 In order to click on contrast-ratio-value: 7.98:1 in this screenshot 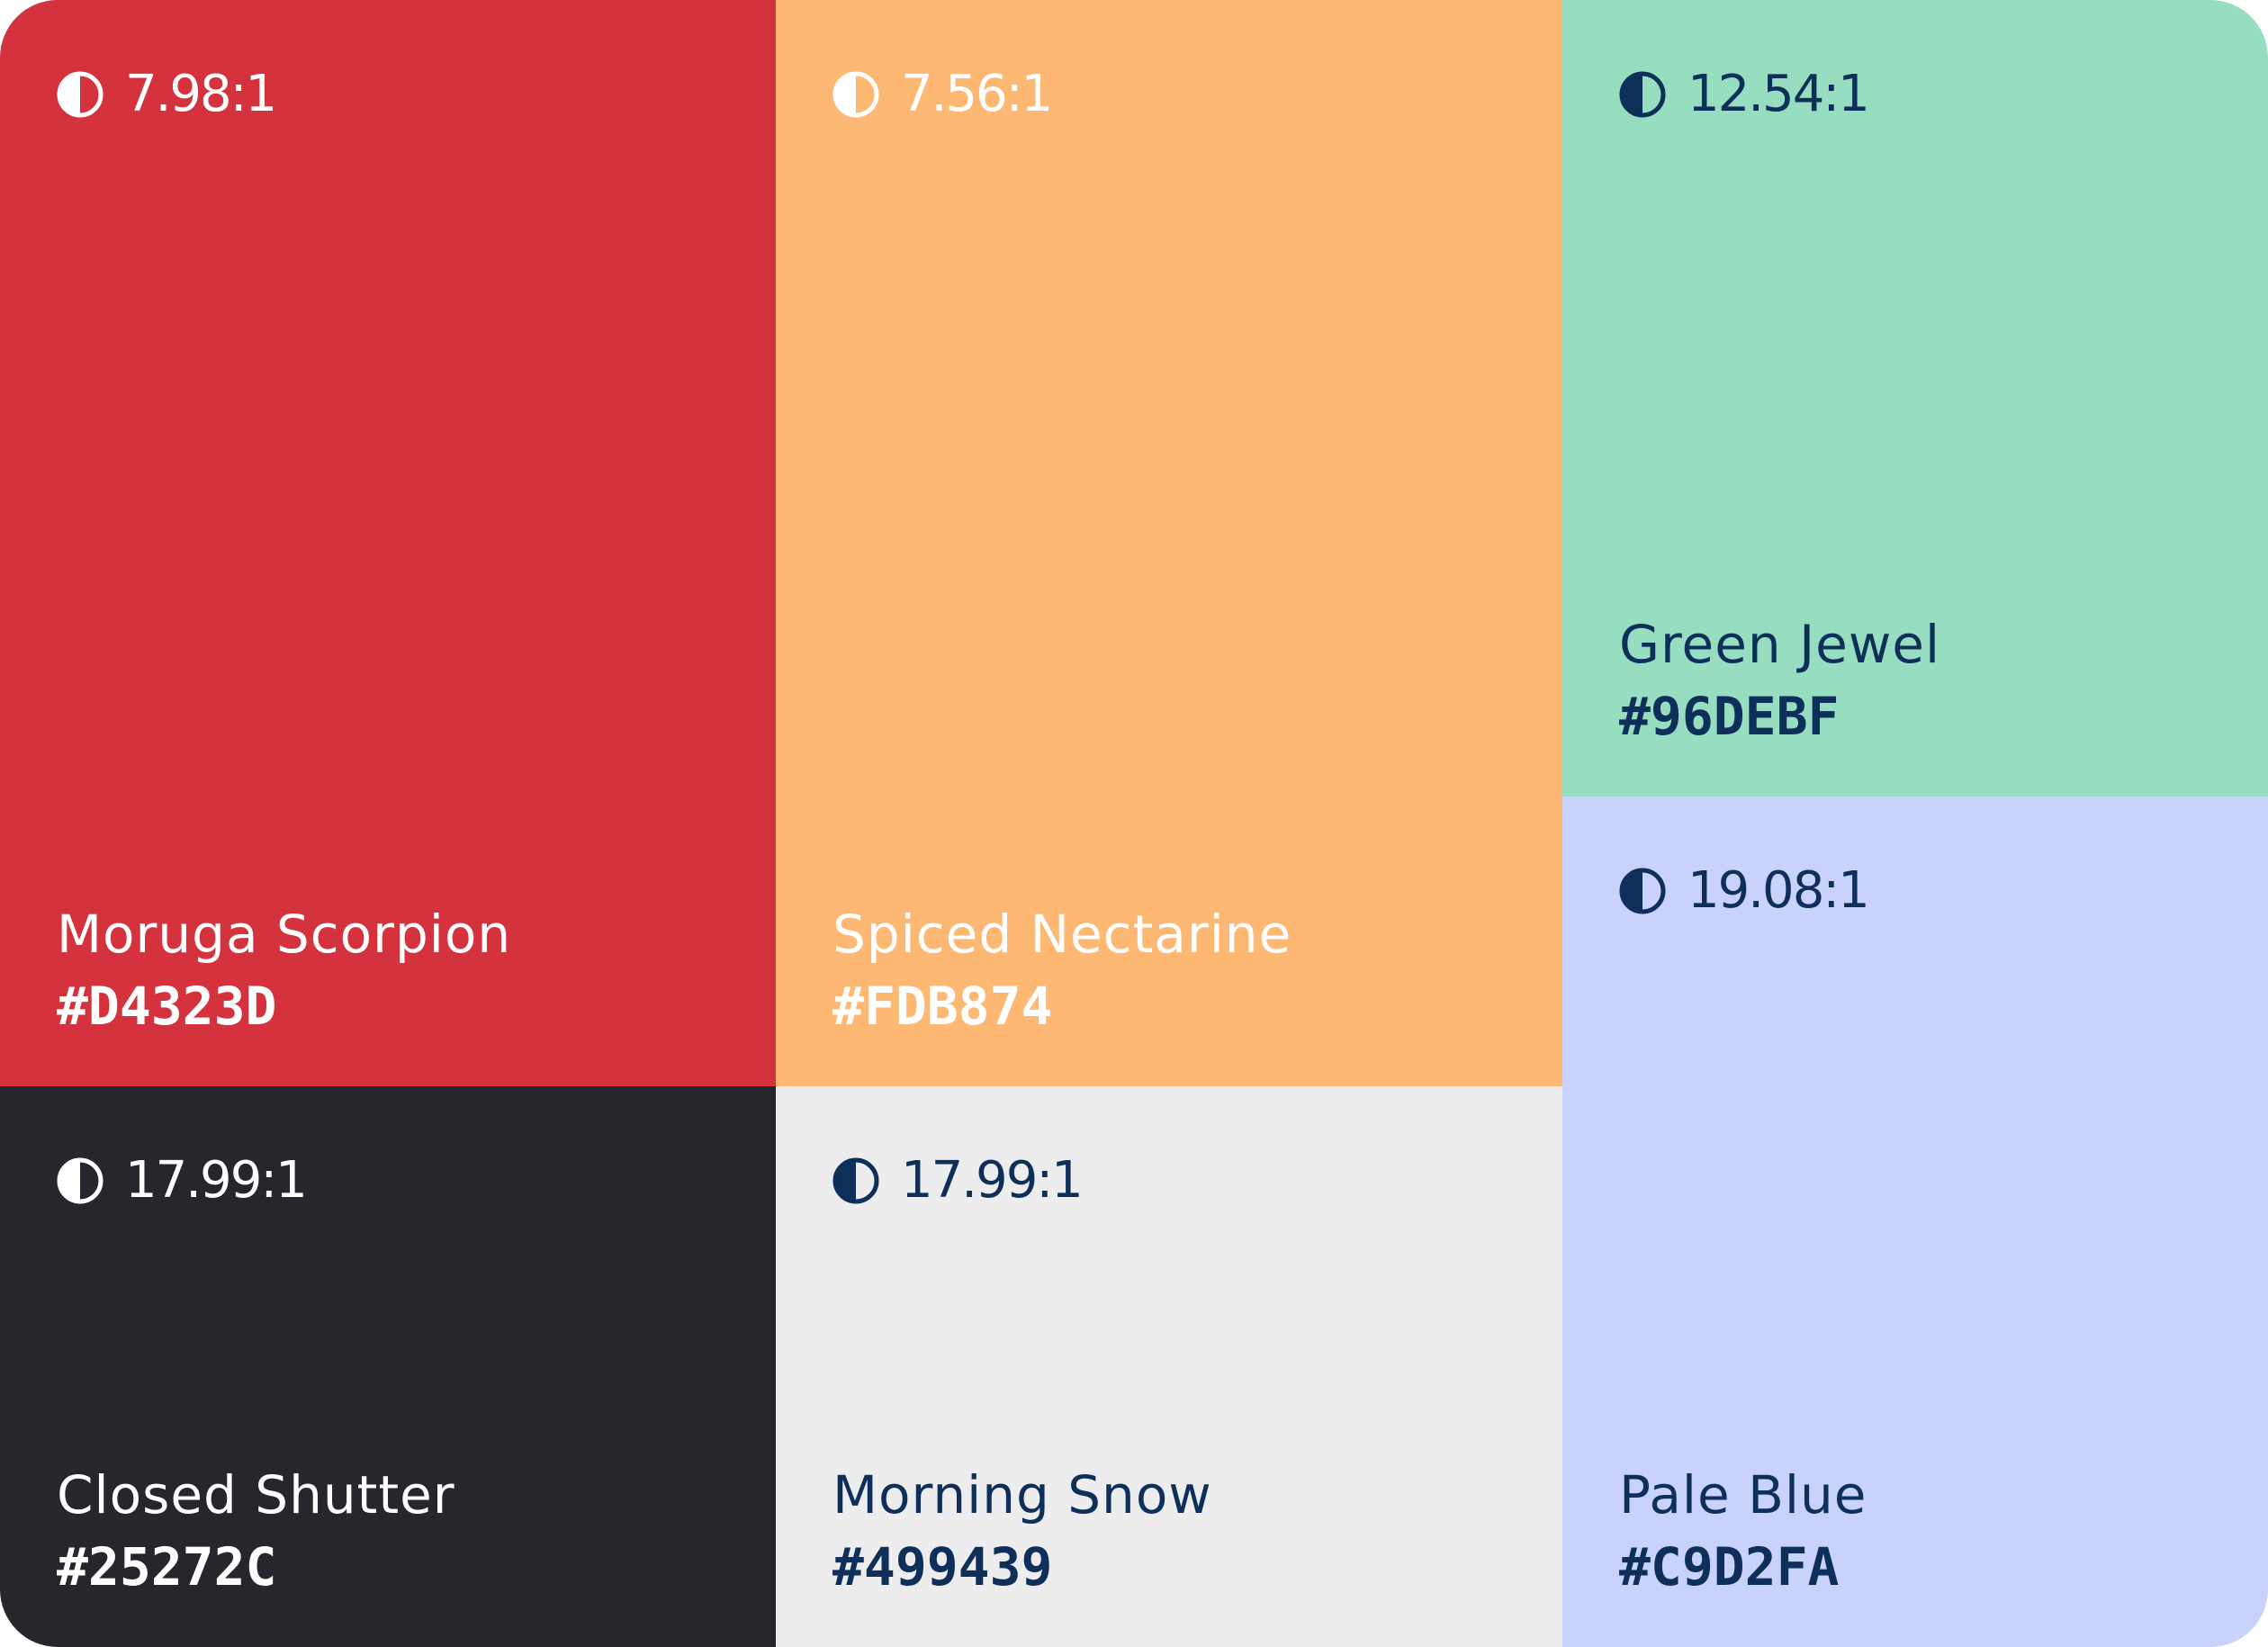, I will do `click(201, 94)`.